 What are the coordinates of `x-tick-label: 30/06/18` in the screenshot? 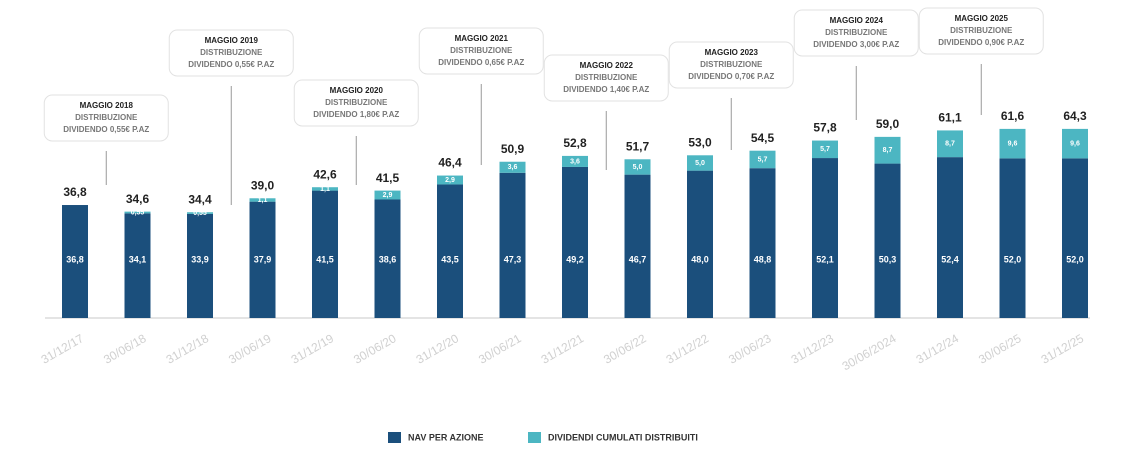 It's located at (125, 349).